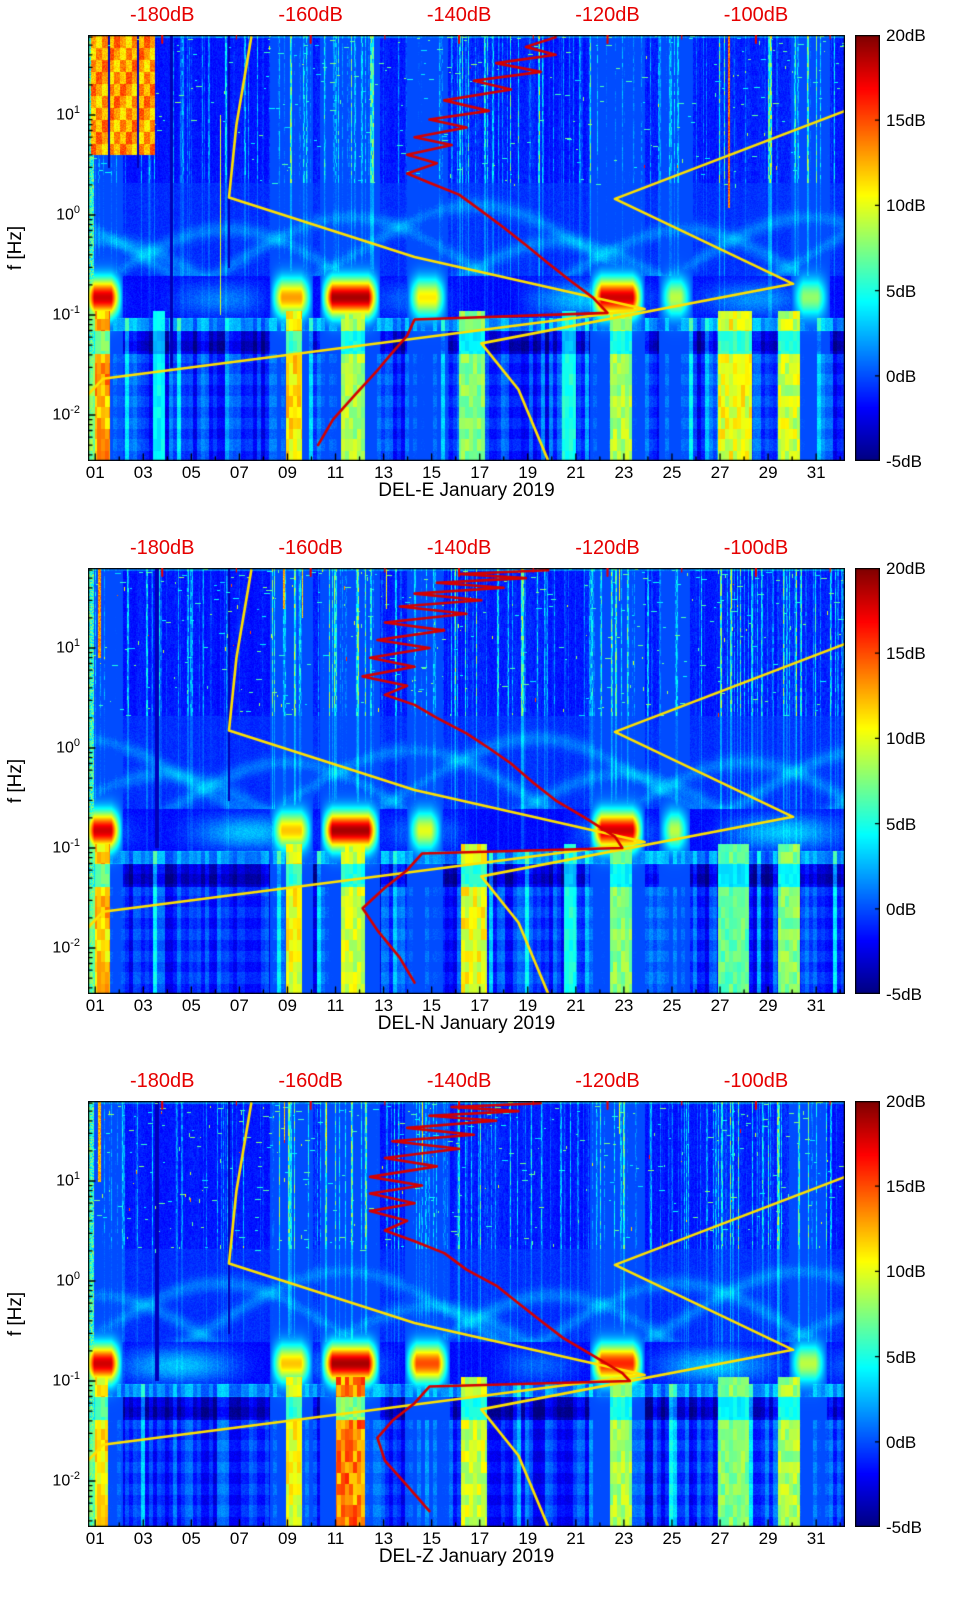  I want to click on x-tick-label: 01, so click(95, 1538).